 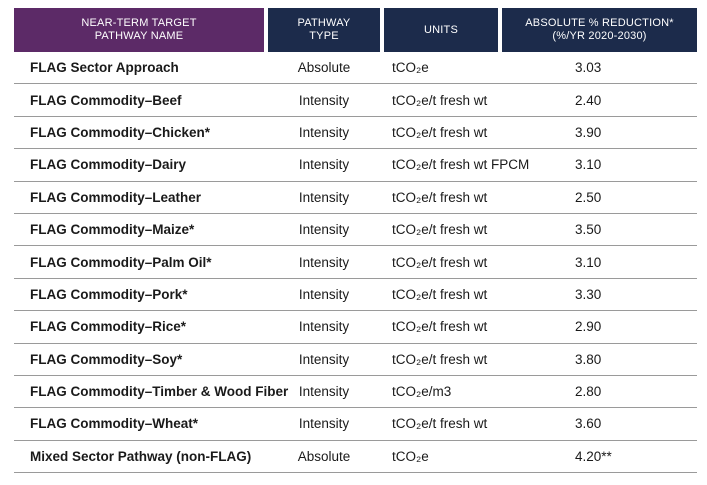 I want to click on header-pathway-type-line2: TYPE, so click(x=324, y=36).